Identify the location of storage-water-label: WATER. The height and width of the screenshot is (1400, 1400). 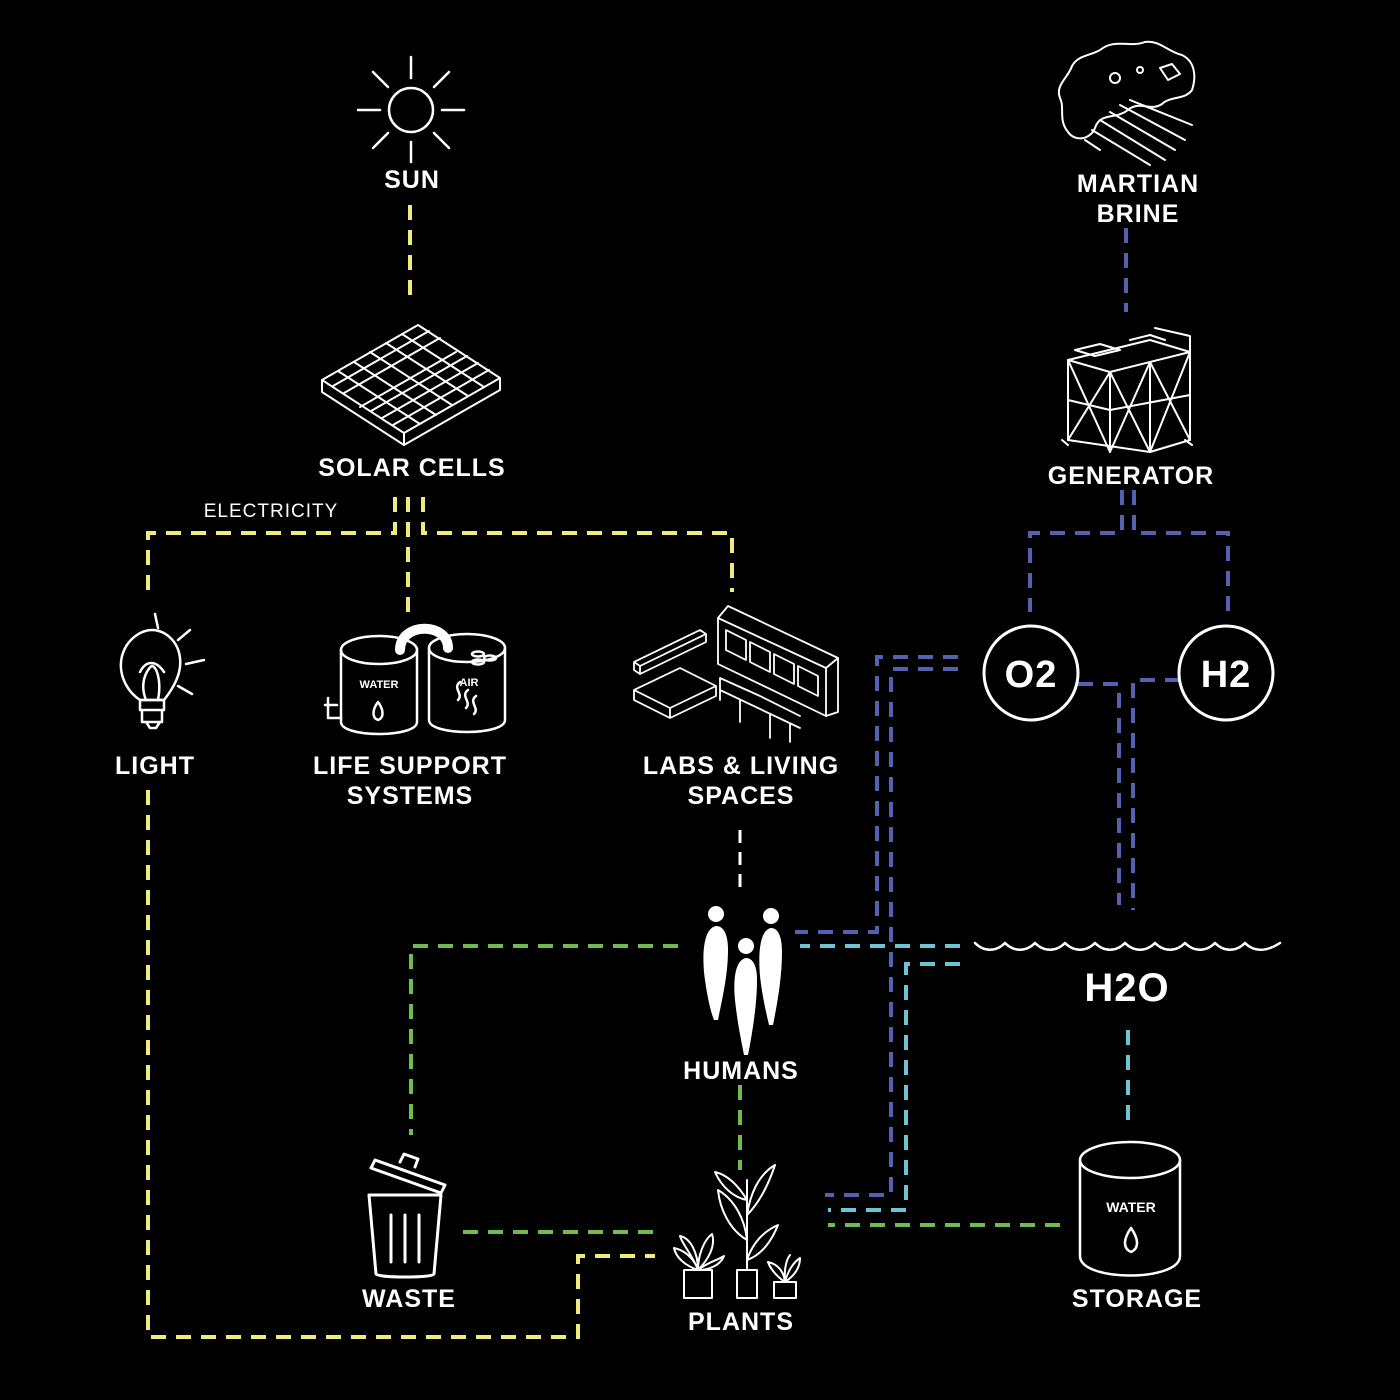
(1131, 1207).